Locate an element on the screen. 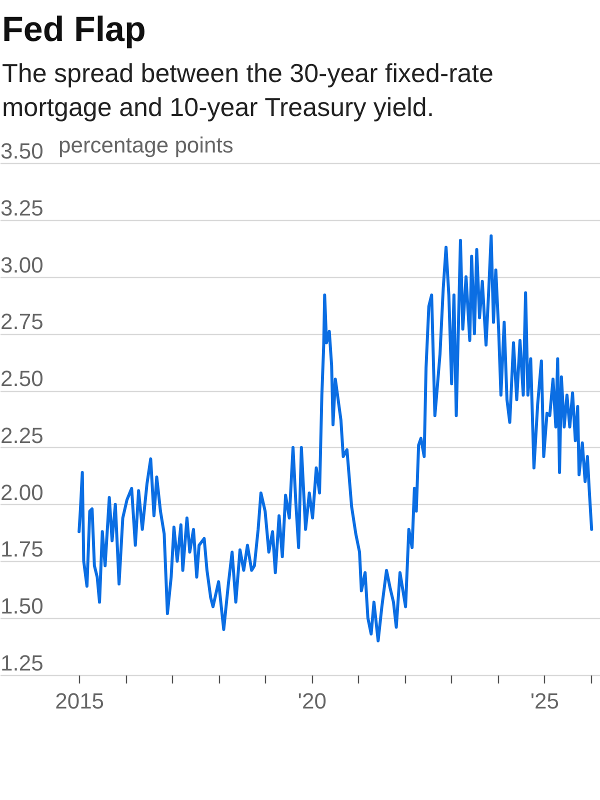 The image size is (600, 800). chart-subtitle: The spread between the 30-year fixed-rate mortgage and 10-year Treasury yield. is located at coordinates (248, 90).